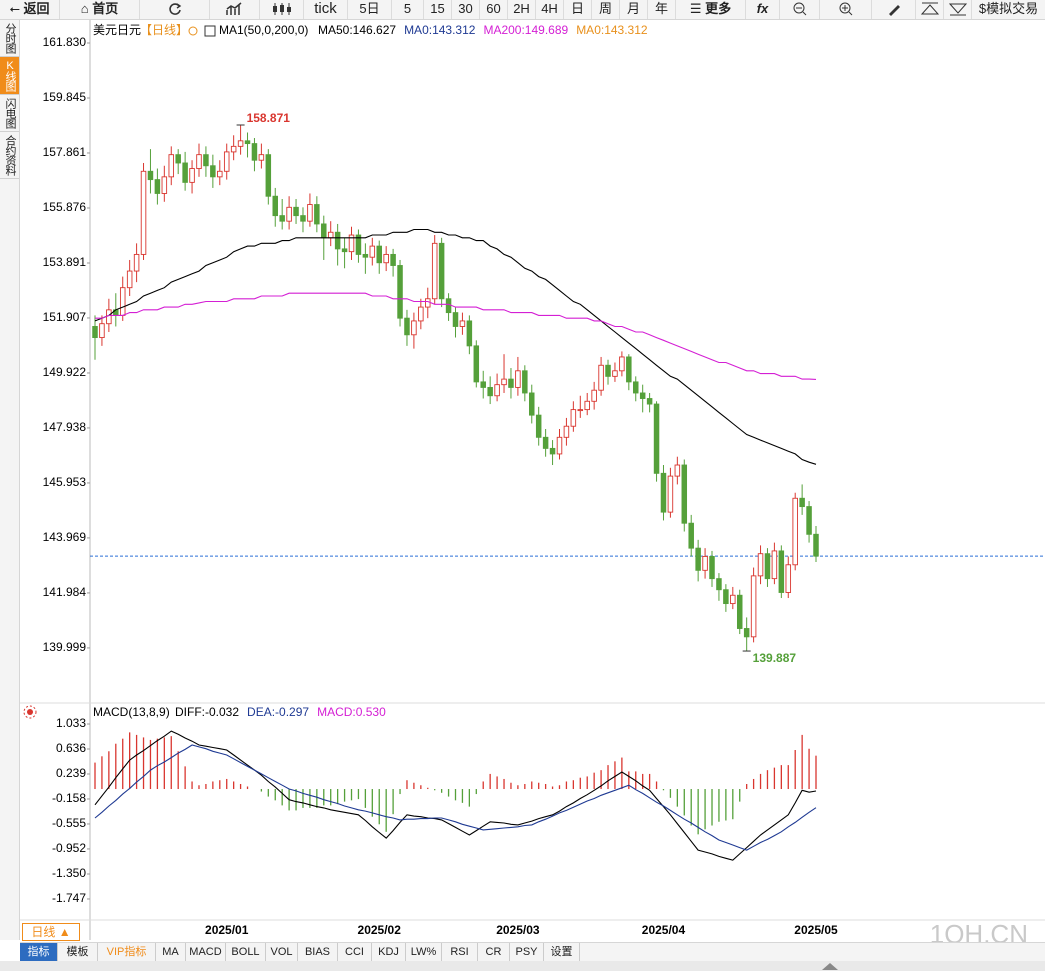 Image resolution: width=1045 pixels, height=971 pixels. I want to click on chart-button, so click(235, 9).